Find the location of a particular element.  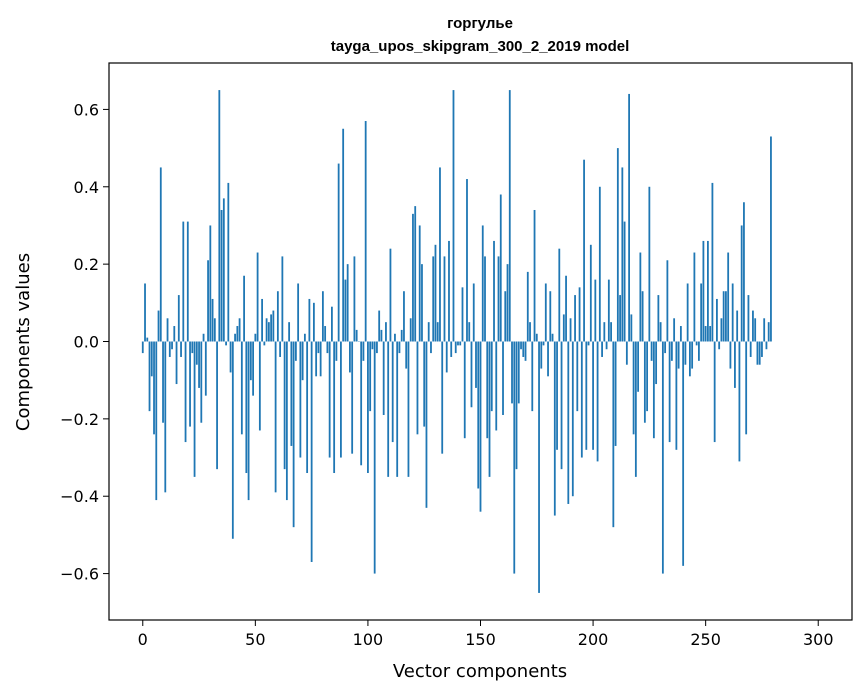

x-tick-label: 200 is located at coordinates (593, 639).